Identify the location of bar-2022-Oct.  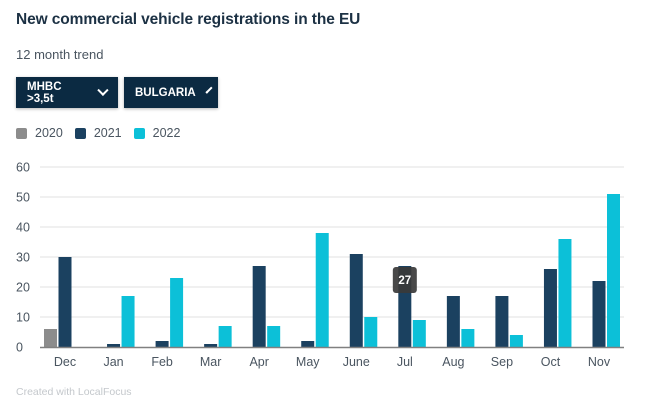
(565, 293).